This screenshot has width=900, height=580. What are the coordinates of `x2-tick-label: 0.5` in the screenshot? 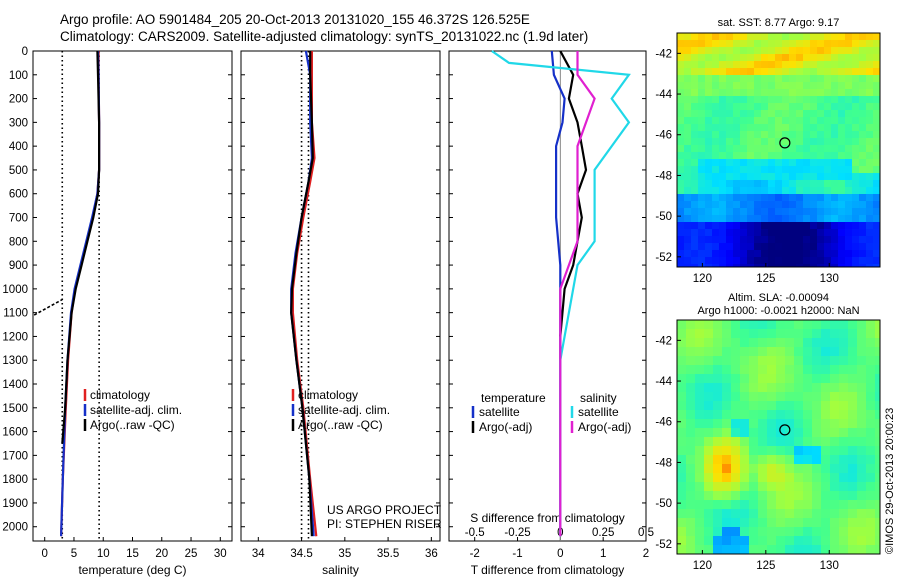 It's located at (646, 533).